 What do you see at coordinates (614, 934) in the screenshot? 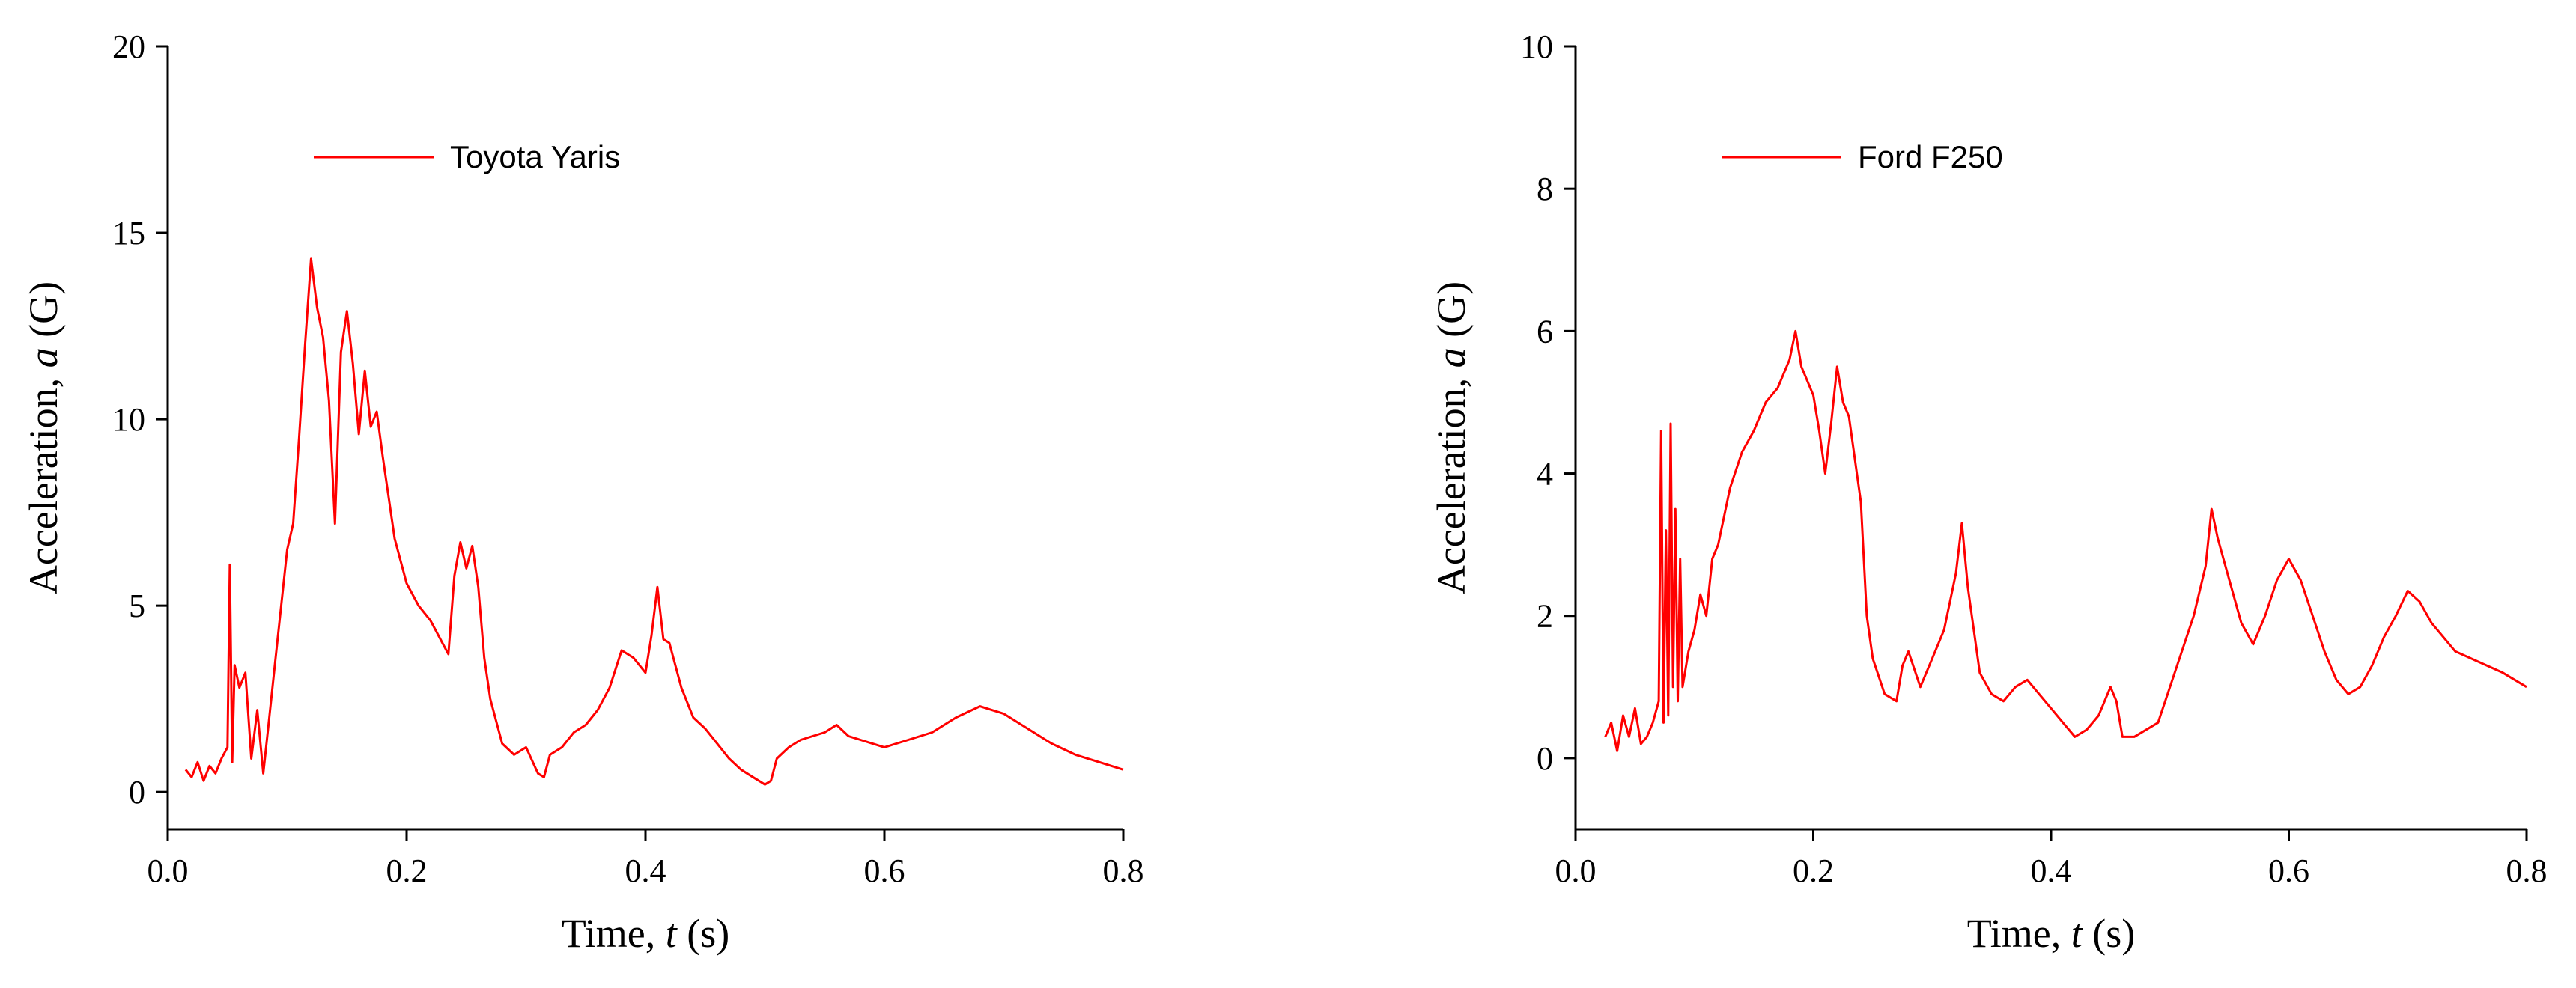
I see `x-axis-title-prefix-left: Time,` at bounding box center [614, 934].